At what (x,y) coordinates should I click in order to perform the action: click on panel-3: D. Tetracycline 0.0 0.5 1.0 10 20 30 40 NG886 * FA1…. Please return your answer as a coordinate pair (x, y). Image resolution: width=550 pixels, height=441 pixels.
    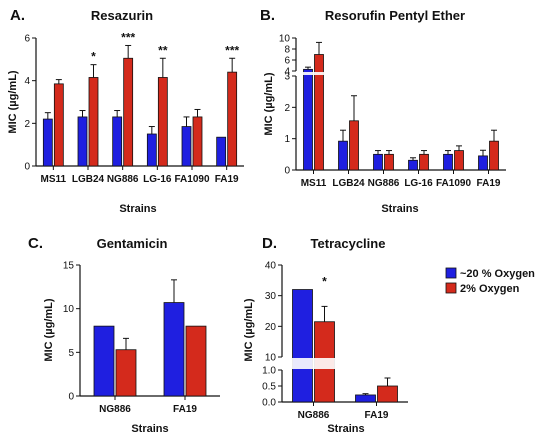
    Looking at the image, I should click on (326, 335).